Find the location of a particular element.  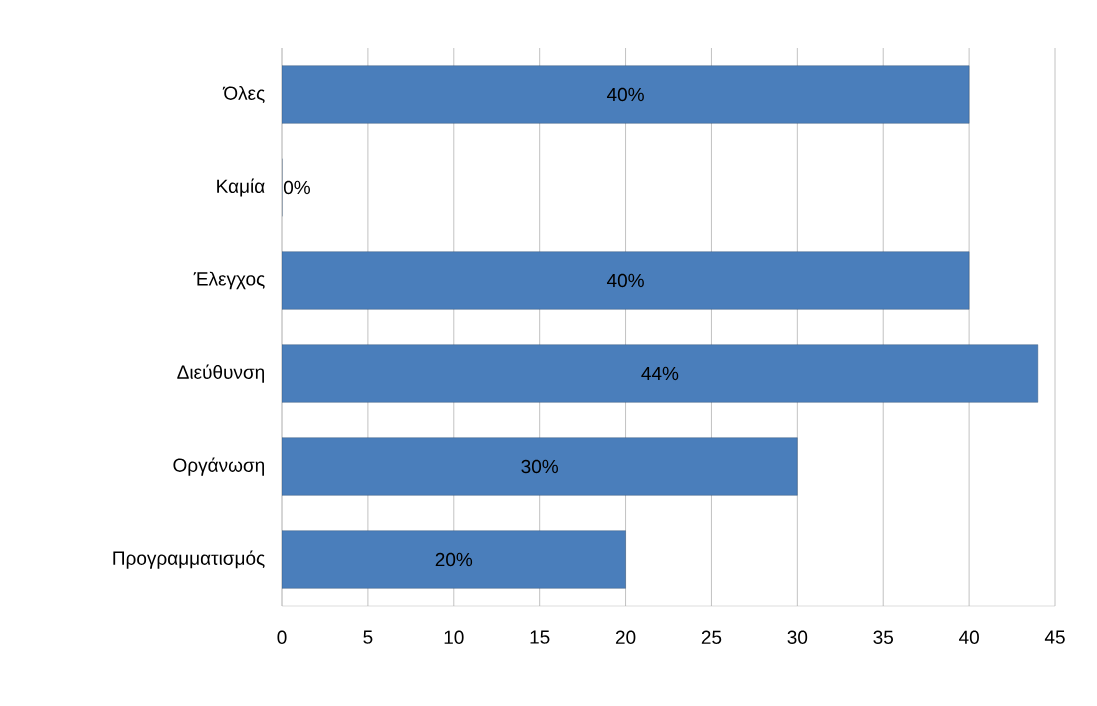

y-tick-label: Όλες is located at coordinates (243, 94).